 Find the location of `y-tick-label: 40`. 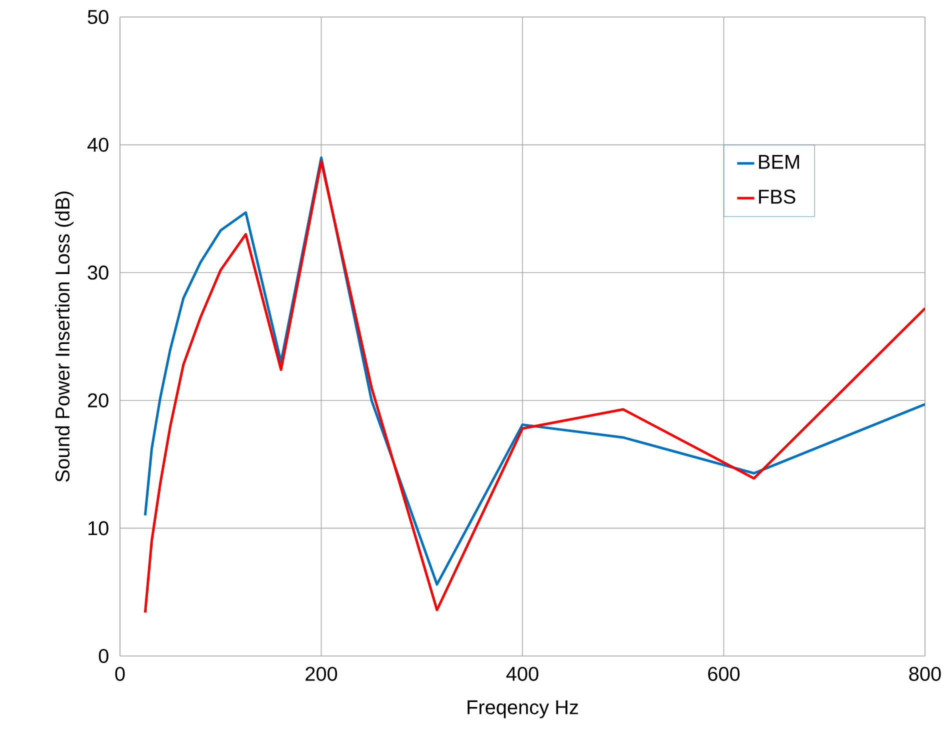

y-tick-label: 40 is located at coordinates (97, 145).